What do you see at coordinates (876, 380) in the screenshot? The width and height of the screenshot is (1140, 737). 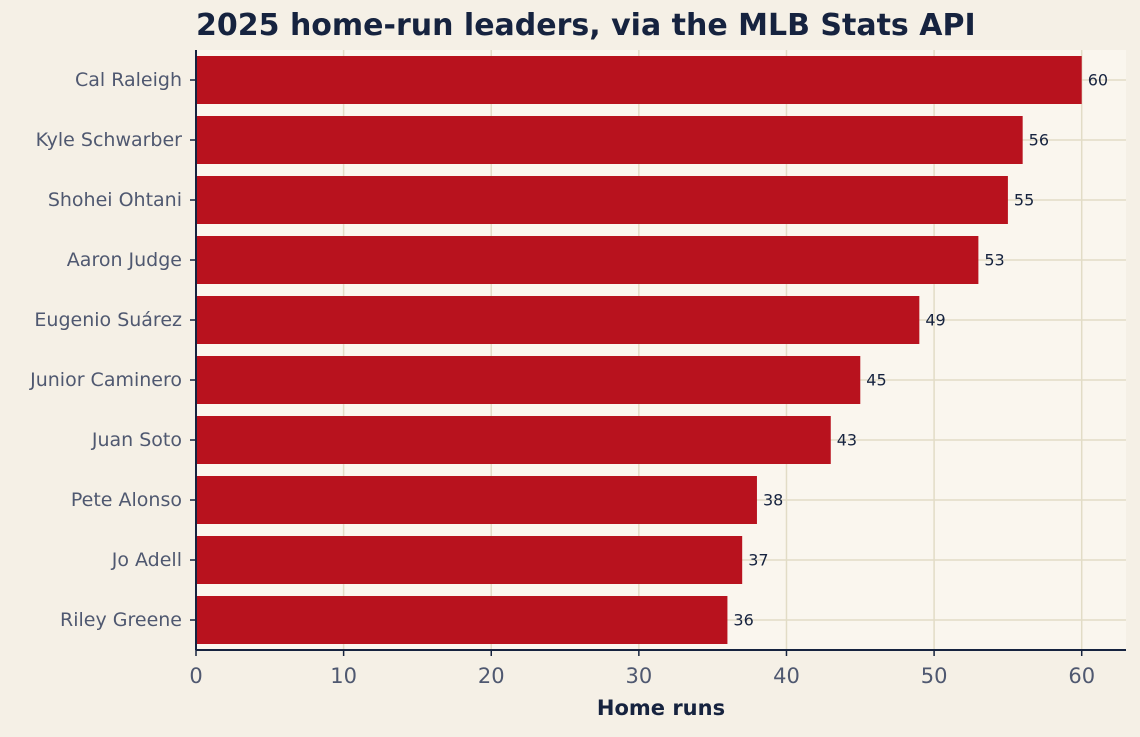 I see `data-label: 45` at bounding box center [876, 380].